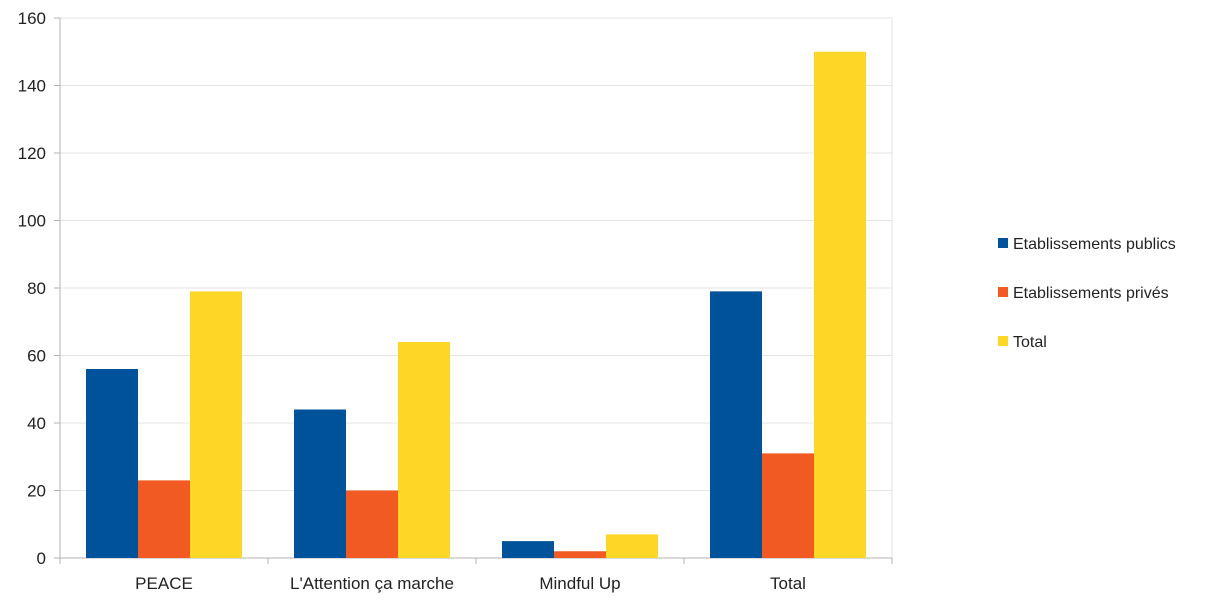 The height and width of the screenshot is (603, 1214). What do you see at coordinates (32, 153) in the screenshot?
I see `y-tick-label: 120` at bounding box center [32, 153].